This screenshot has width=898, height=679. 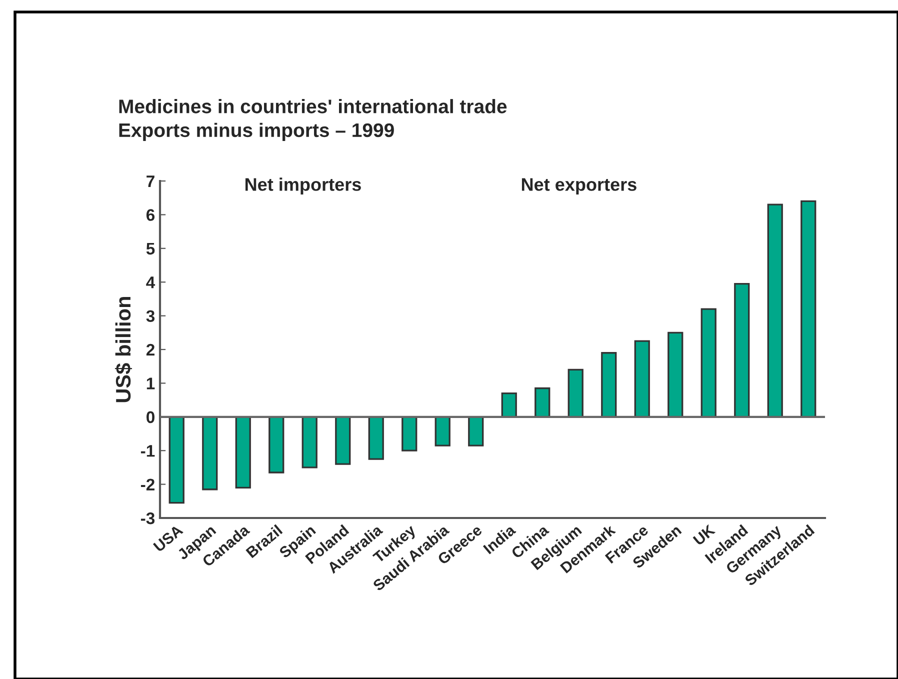 What do you see at coordinates (147, 518) in the screenshot?
I see `y-tick-label: -3` at bounding box center [147, 518].